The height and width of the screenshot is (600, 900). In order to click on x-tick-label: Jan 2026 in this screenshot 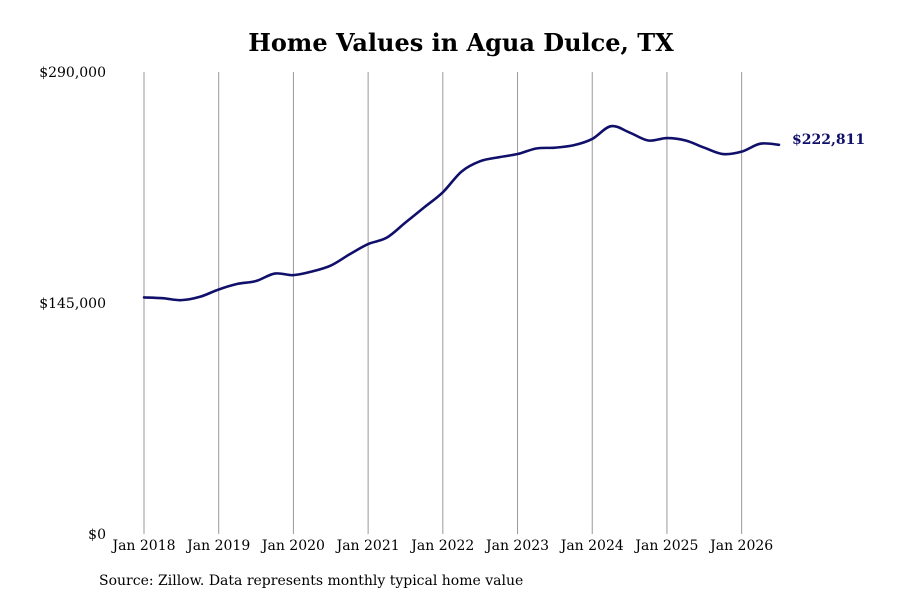, I will do `click(740, 546)`.